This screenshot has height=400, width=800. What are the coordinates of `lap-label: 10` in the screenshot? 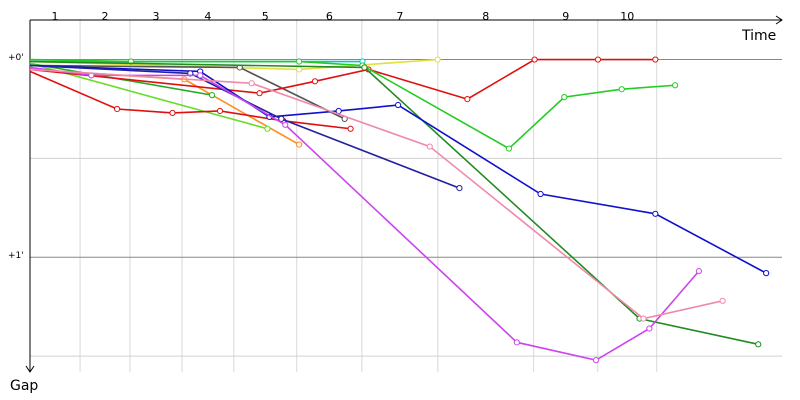 It's located at (627, 16).